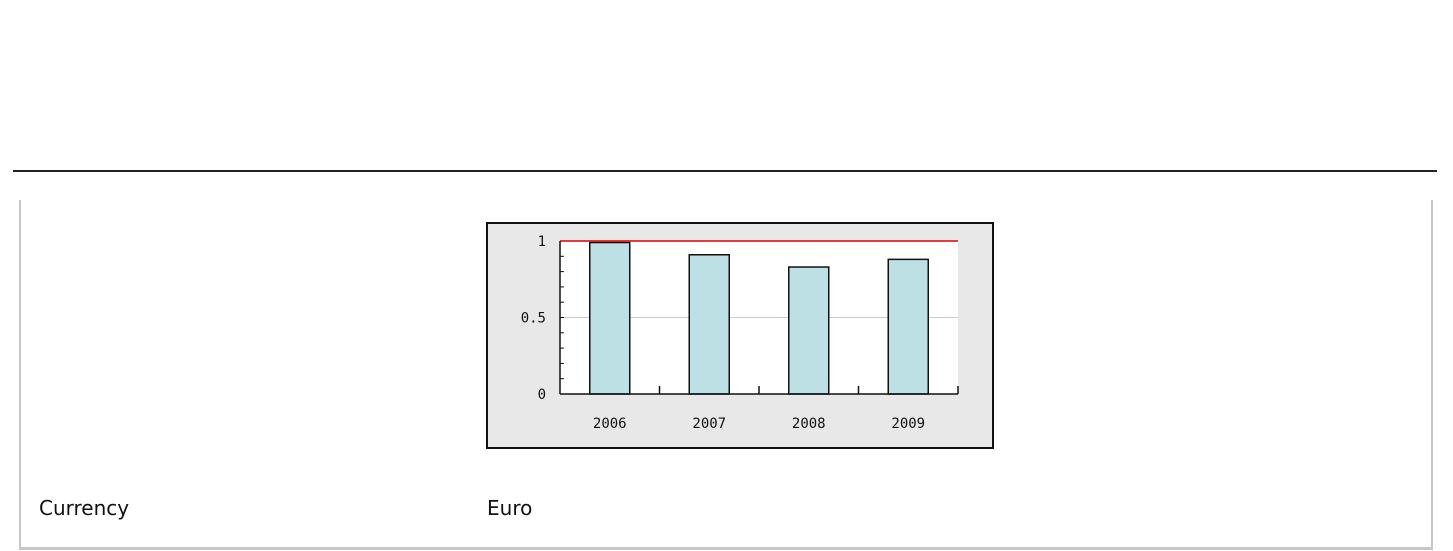 This screenshot has height=551, width=1453. Describe the element at coordinates (542, 242) in the screenshot. I see `y-tick-label: 1` at that location.